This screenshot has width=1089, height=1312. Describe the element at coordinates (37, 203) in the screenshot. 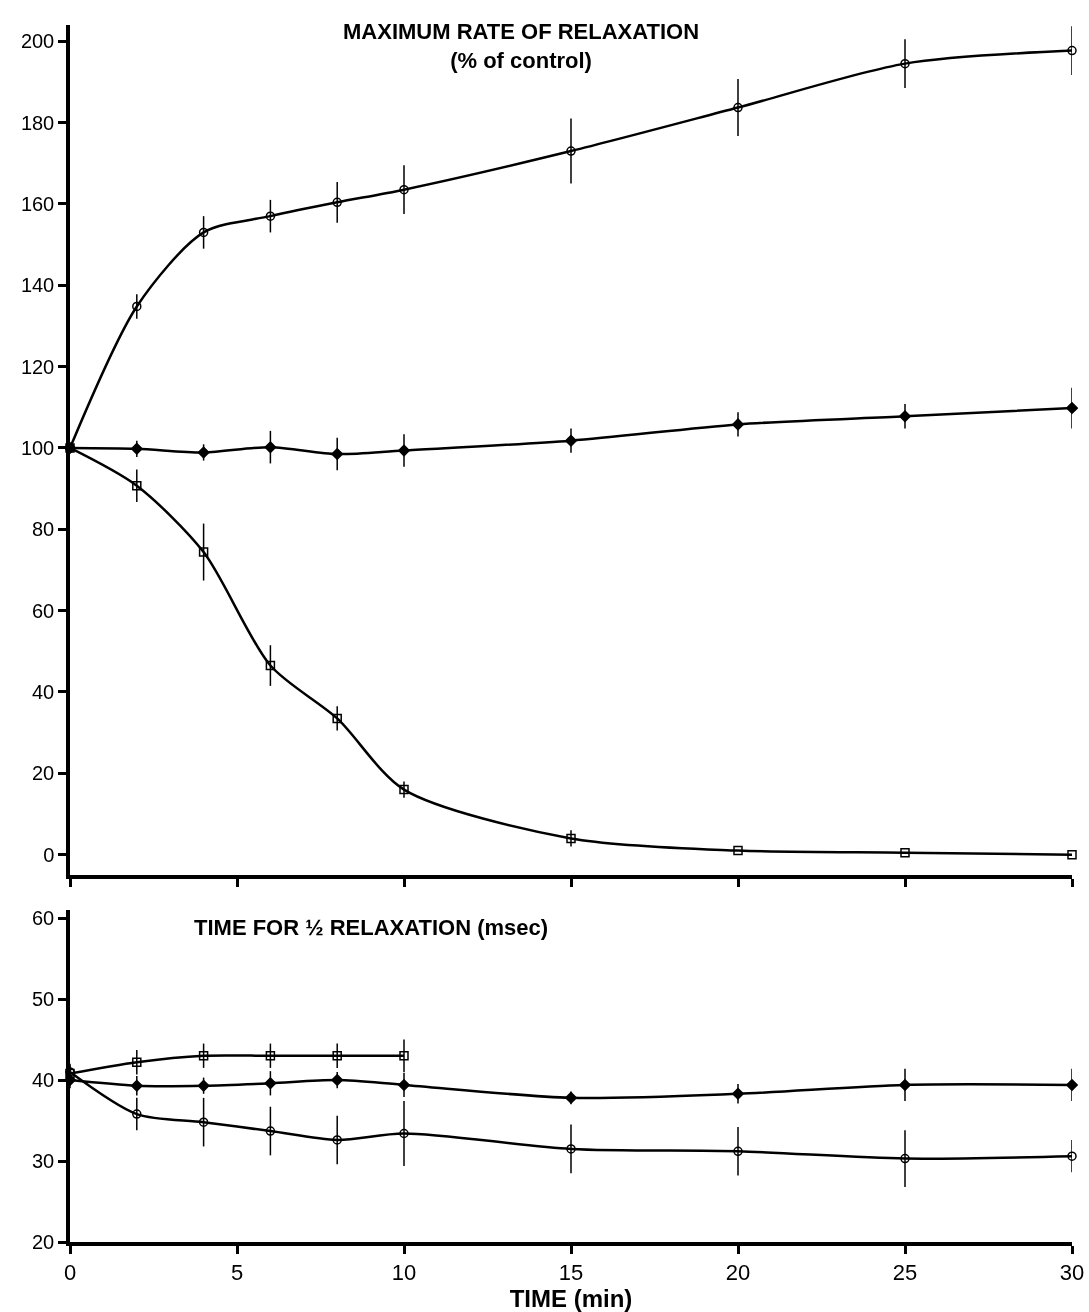

I see `y-tick-label: 160` at that location.